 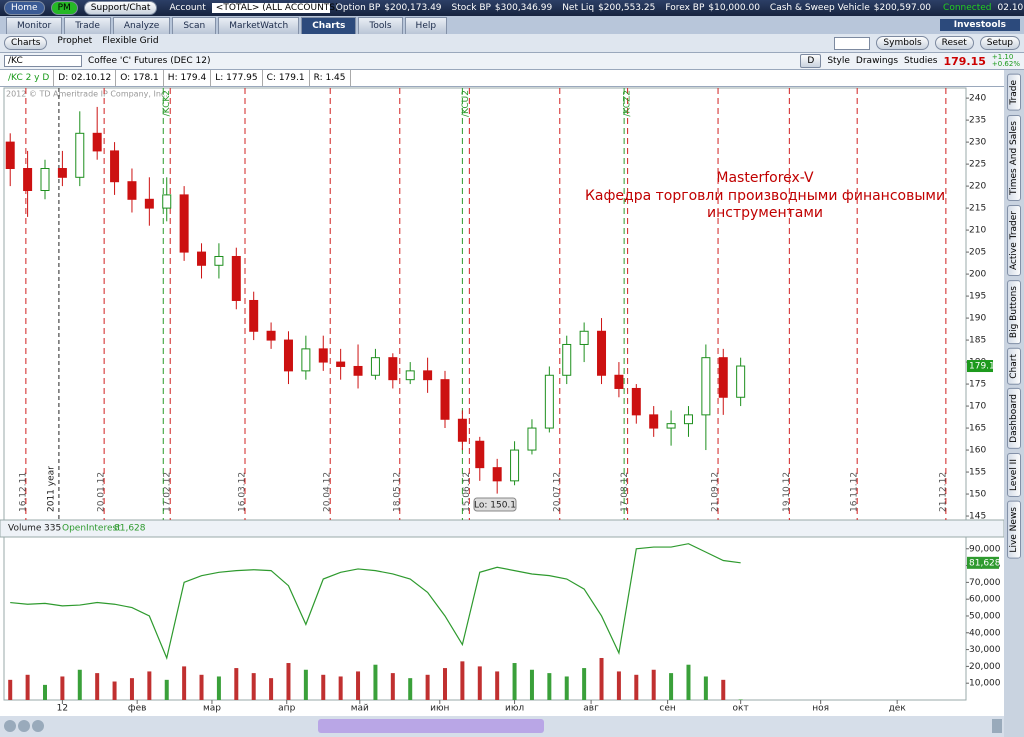 What do you see at coordinates (985, 616) in the screenshot?
I see `y-tick-label: 50,000` at bounding box center [985, 616].